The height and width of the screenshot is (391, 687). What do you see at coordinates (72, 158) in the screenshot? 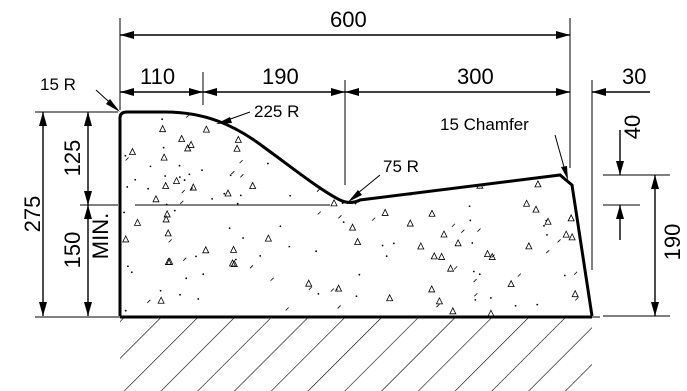
I see `dim-125-label: 125` at bounding box center [72, 158].